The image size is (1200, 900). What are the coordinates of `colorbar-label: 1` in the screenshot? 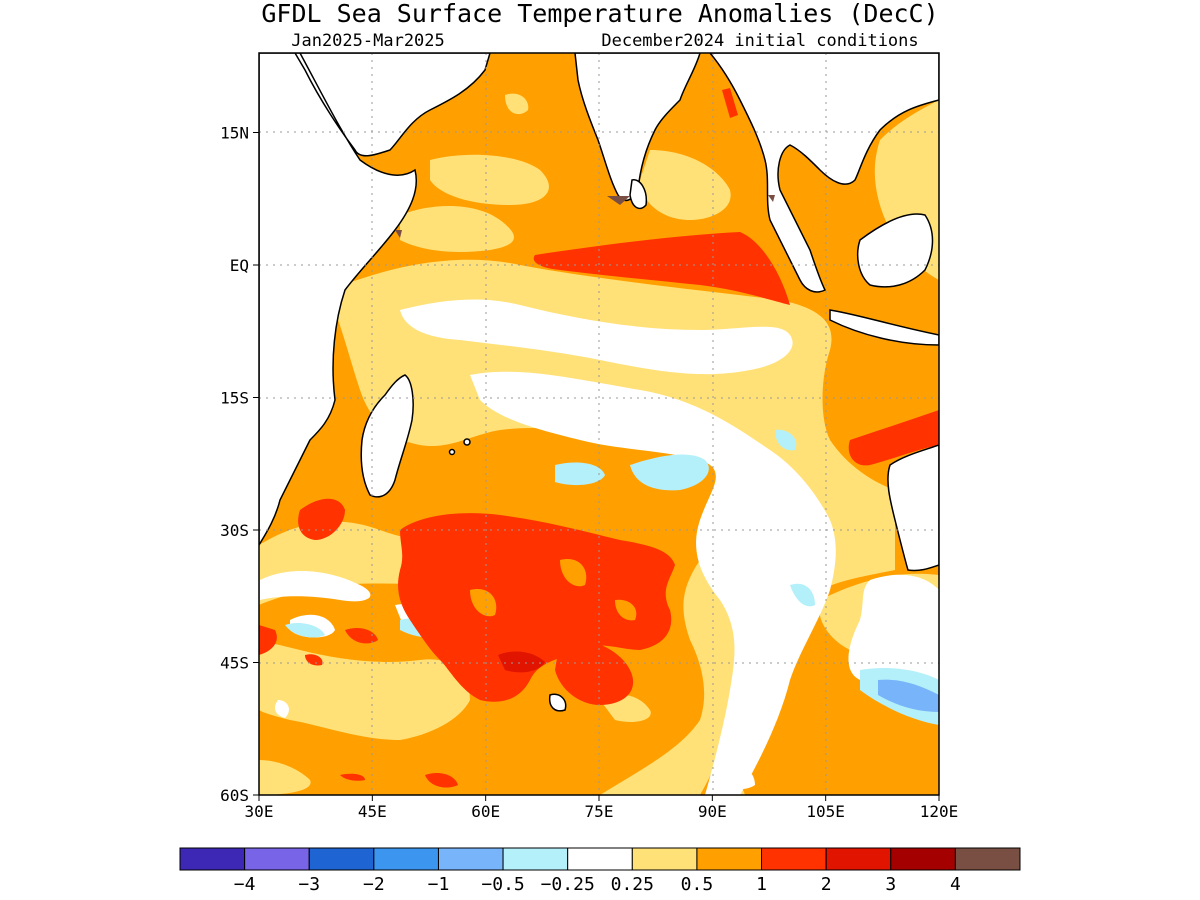 It's located at (761, 884).